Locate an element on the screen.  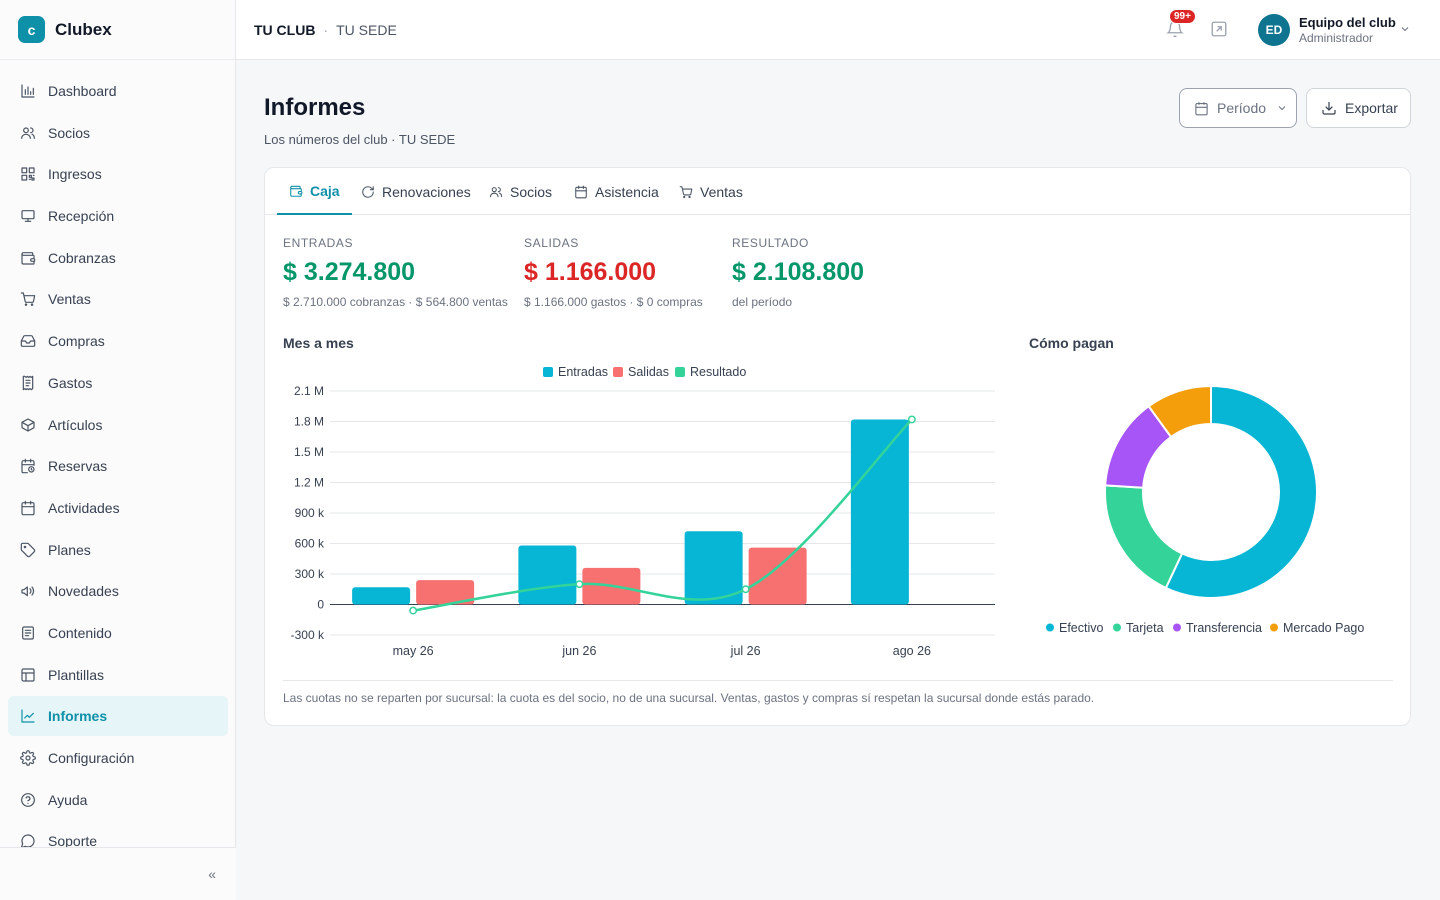
sidebar-item-planes: Planes is located at coordinates (118, 550).